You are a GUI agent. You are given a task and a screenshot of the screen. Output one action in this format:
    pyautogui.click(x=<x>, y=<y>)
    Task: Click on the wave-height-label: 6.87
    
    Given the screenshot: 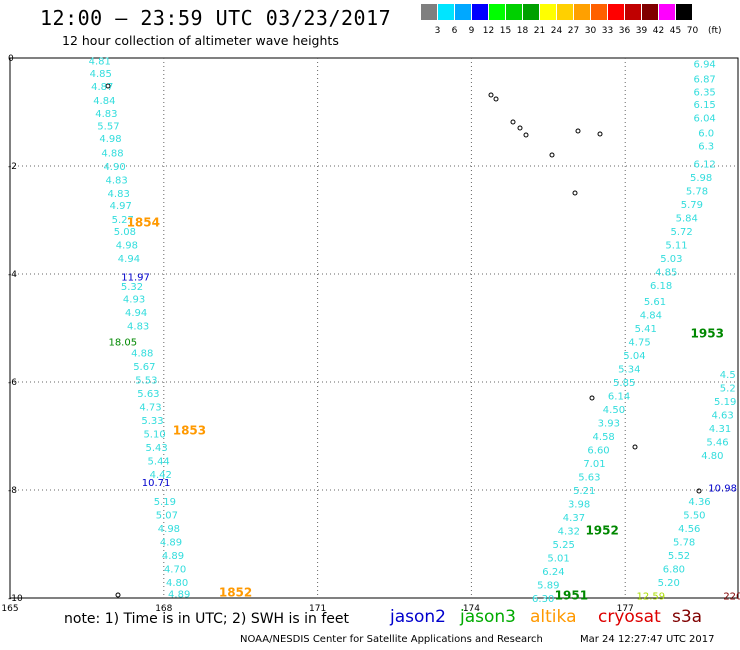 What is the action you would take?
    pyautogui.click(x=705, y=80)
    